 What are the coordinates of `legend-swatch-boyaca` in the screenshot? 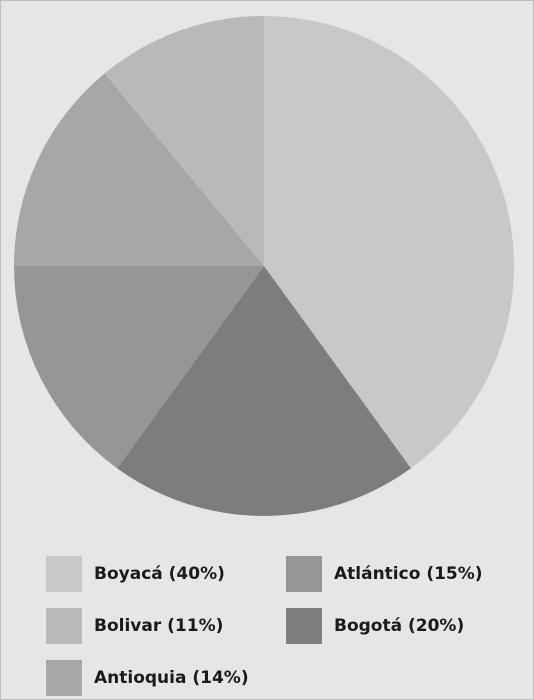 It's located at (64, 574).